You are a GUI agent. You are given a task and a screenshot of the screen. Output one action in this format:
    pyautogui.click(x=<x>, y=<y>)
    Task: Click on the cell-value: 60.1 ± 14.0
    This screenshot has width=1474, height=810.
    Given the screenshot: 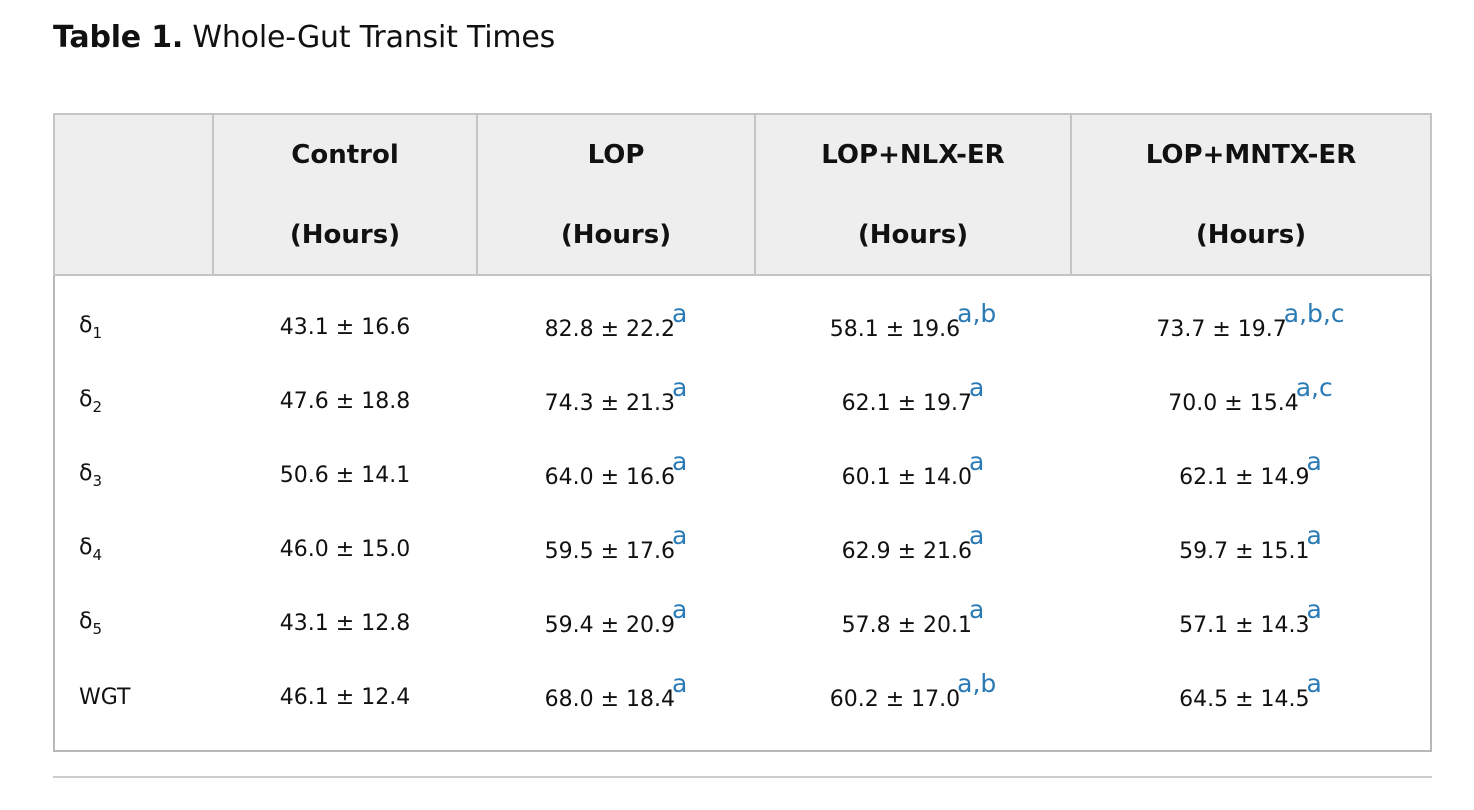 What is the action you would take?
    pyautogui.click(x=907, y=477)
    